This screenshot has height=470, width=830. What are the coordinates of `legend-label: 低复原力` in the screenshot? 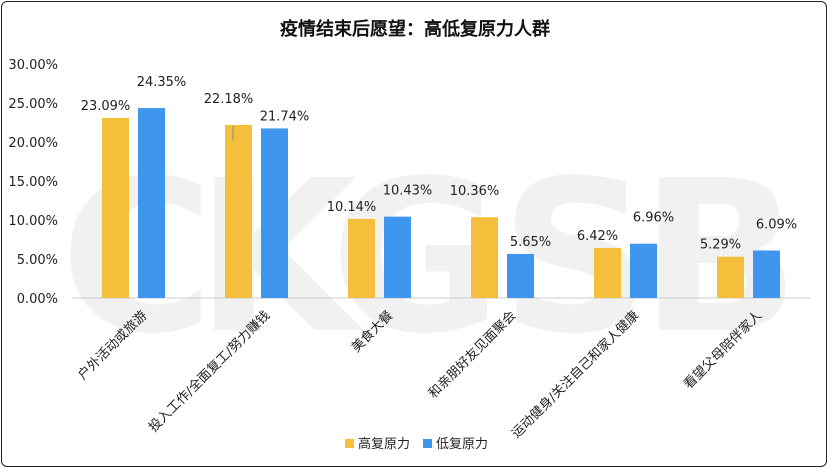 It's located at (462, 444).